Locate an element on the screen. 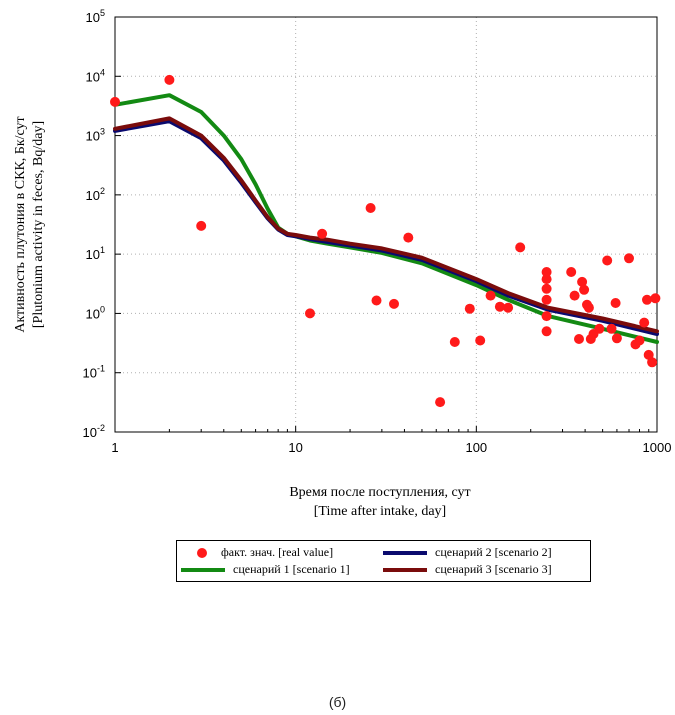  legend-marker-real-value is located at coordinates (202, 552).